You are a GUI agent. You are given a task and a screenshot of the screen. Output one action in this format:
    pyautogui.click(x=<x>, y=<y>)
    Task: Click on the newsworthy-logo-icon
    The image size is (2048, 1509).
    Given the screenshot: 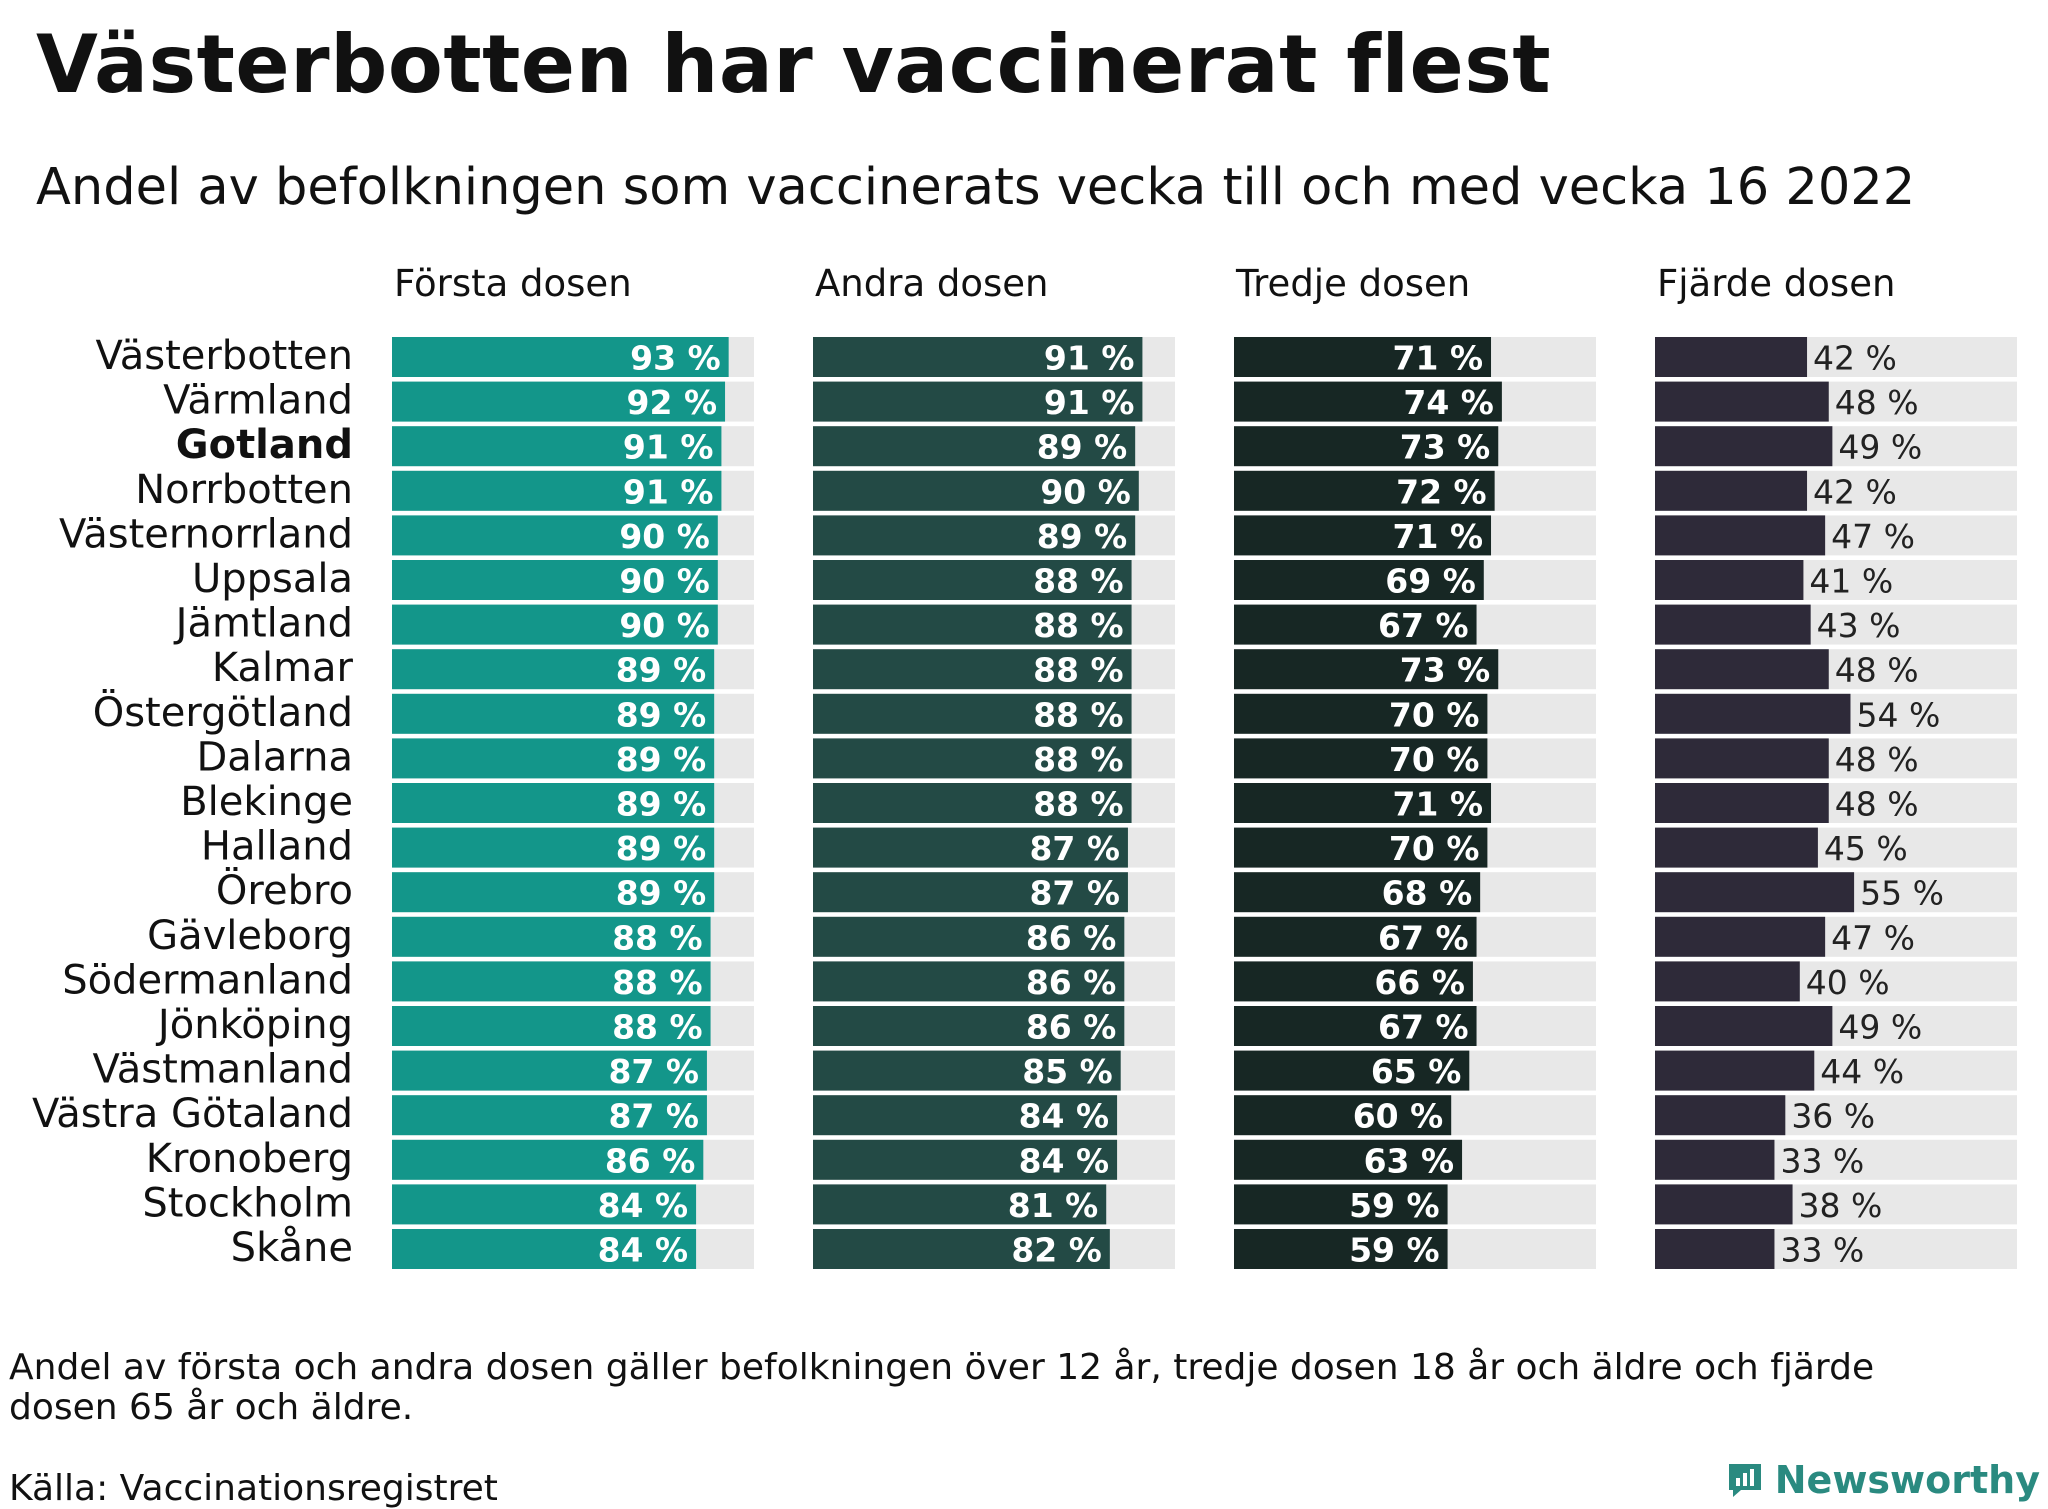 What is the action you would take?
    pyautogui.click(x=1744, y=1480)
    